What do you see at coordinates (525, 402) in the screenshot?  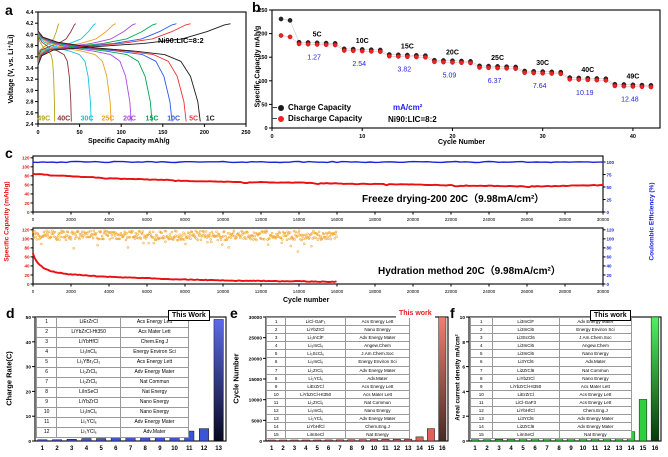 I see `ranking-cell: LiCl-GaF3` at bounding box center [525, 402].